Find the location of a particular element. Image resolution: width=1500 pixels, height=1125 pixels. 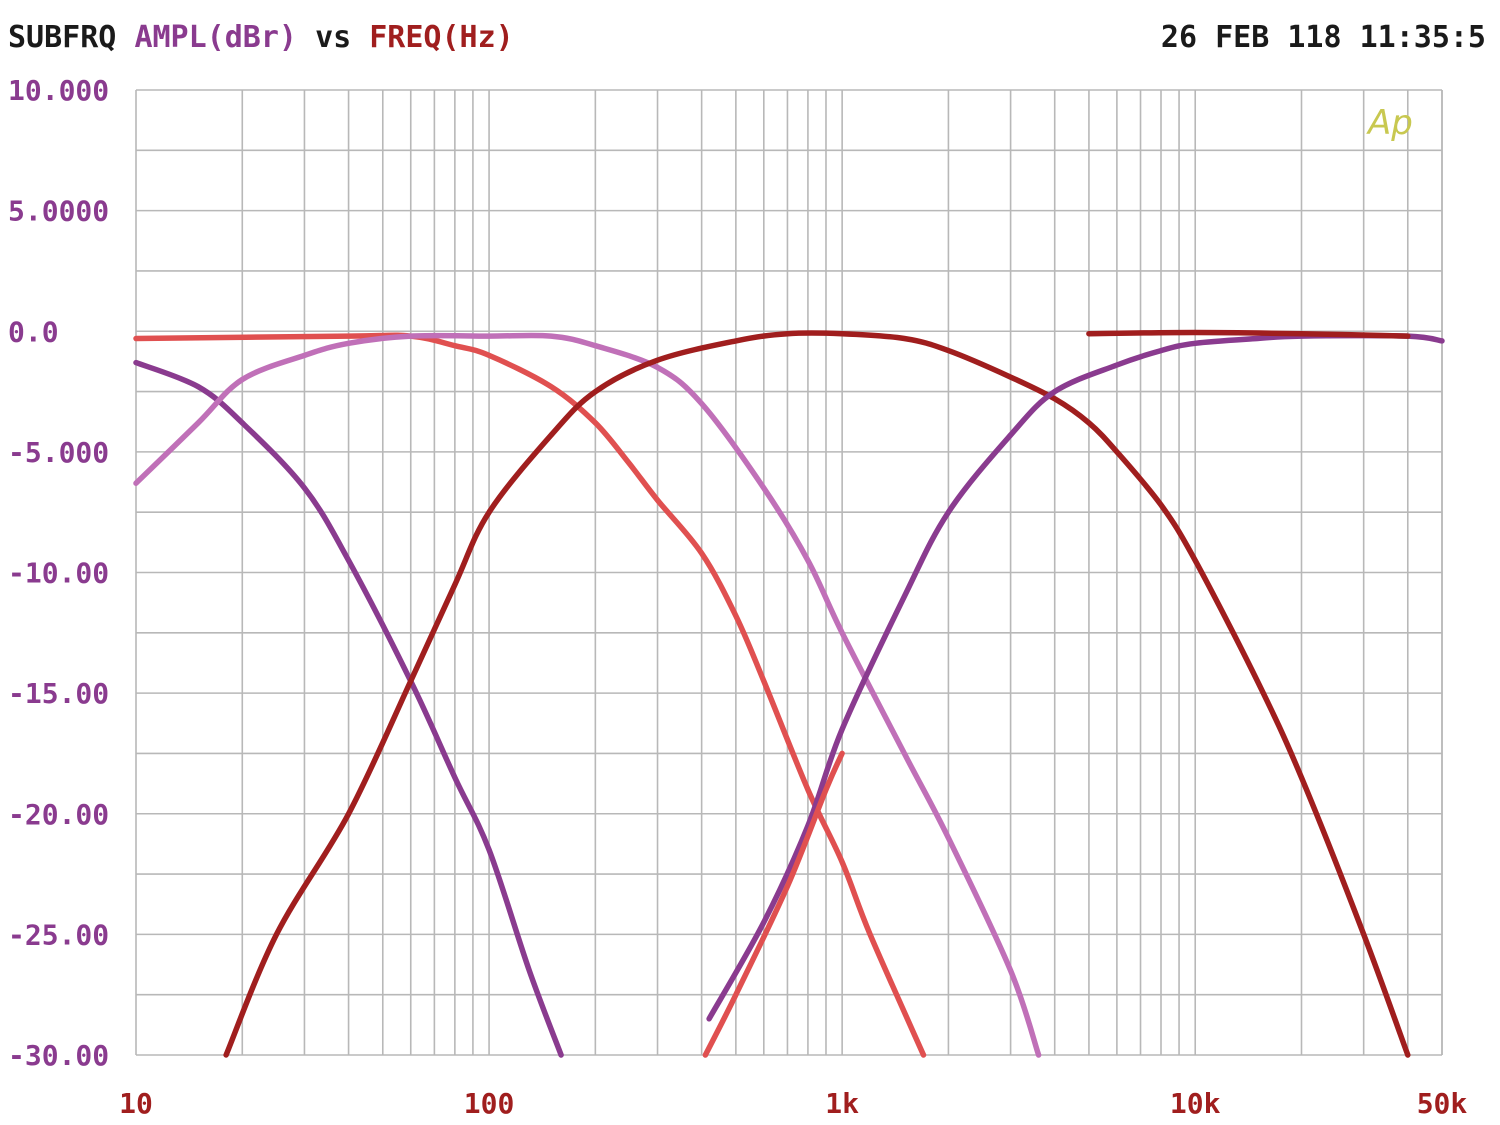

y-tick-label: -25.00 is located at coordinates (58, 934).